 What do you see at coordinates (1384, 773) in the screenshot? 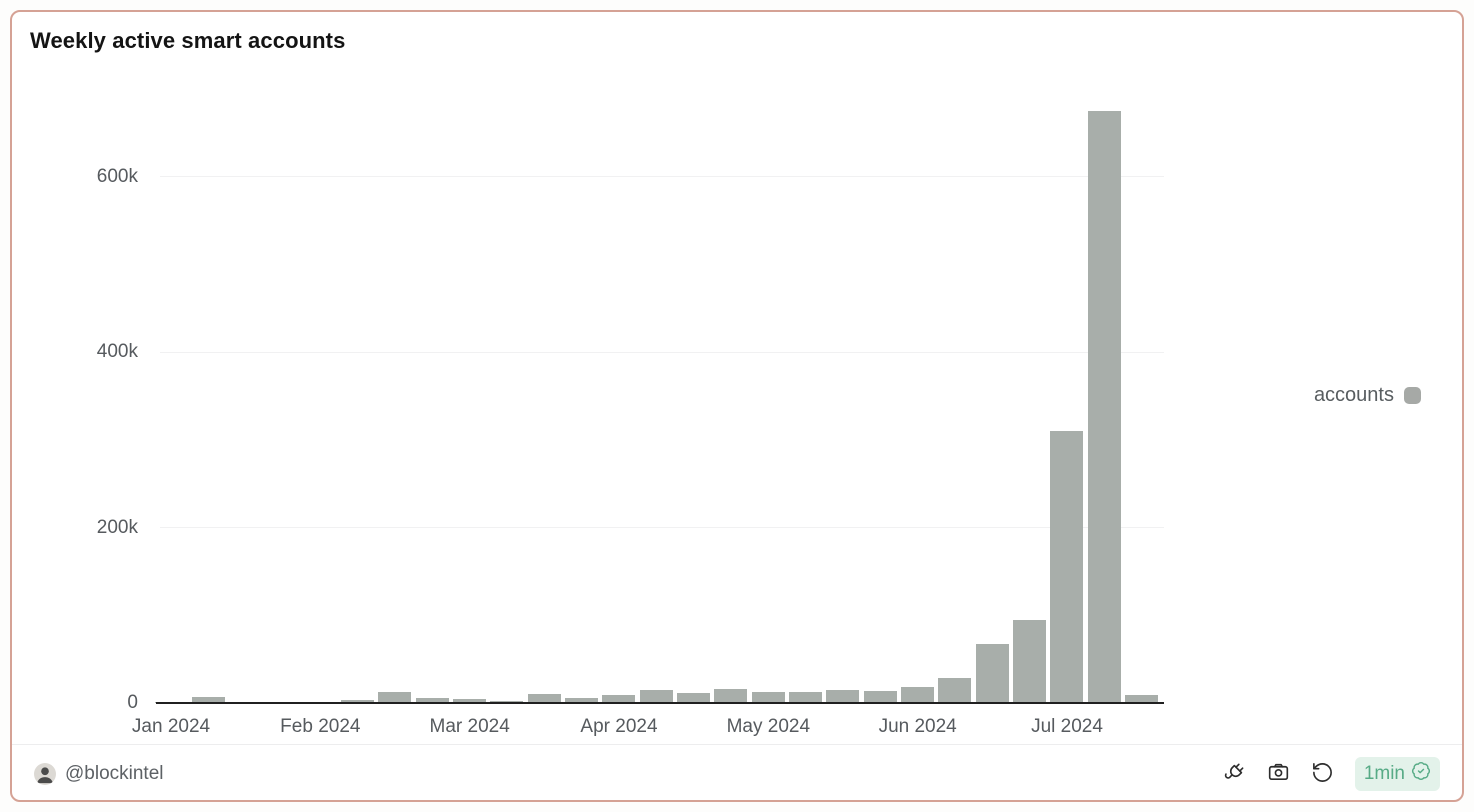
I see `refresh-age-text: 1min` at bounding box center [1384, 773].